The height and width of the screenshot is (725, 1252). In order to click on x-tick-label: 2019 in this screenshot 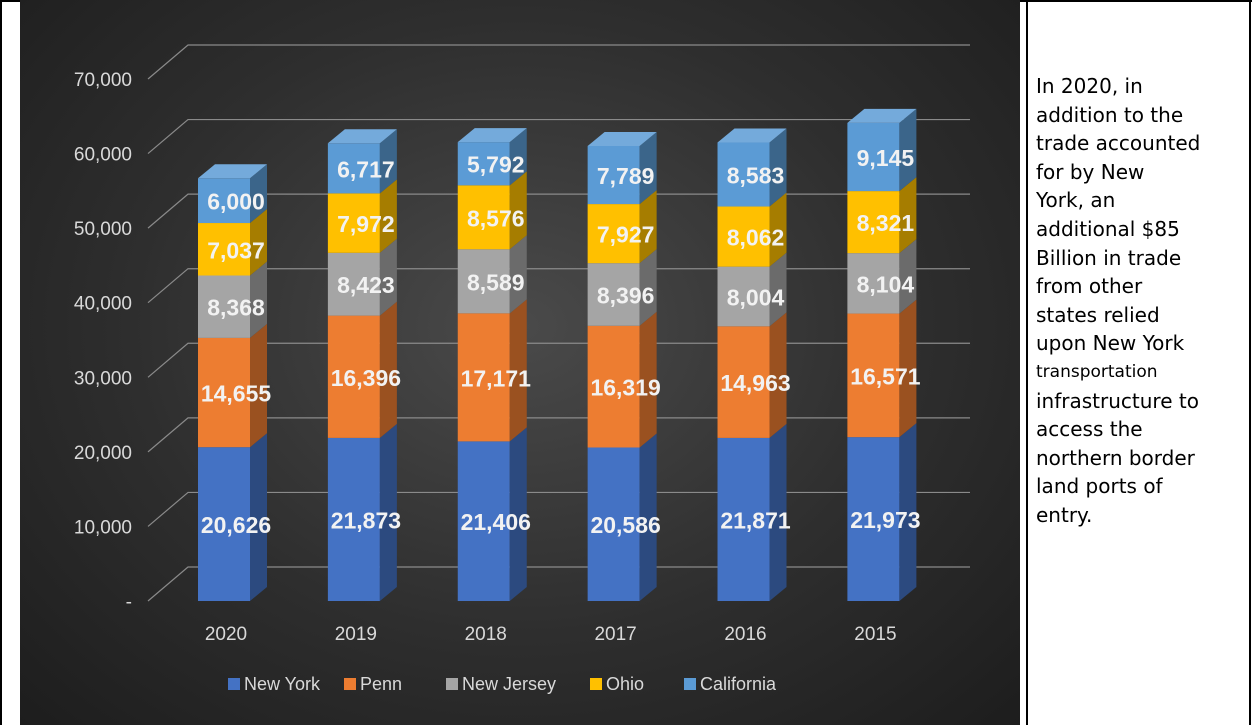, I will do `click(356, 634)`.